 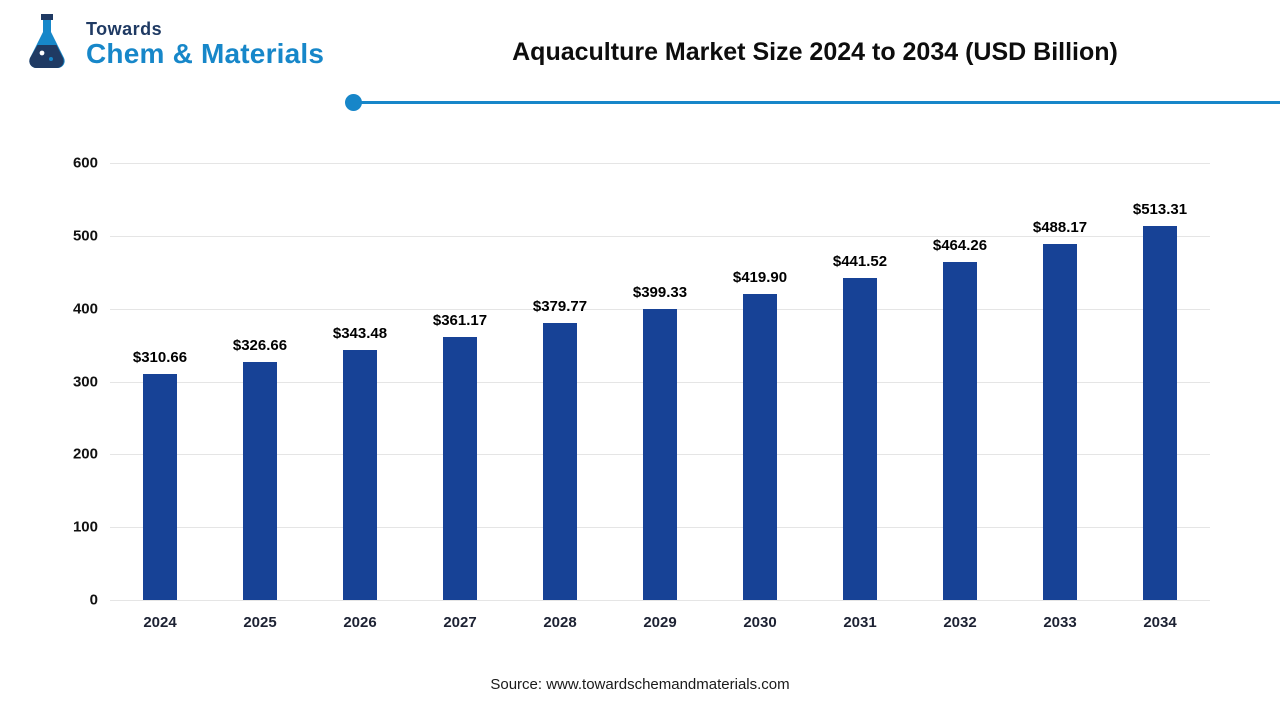 What do you see at coordinates (560, 307) in the screenshot?
I see `bar-value-label: $379.77` at bounding box center [560, 307].